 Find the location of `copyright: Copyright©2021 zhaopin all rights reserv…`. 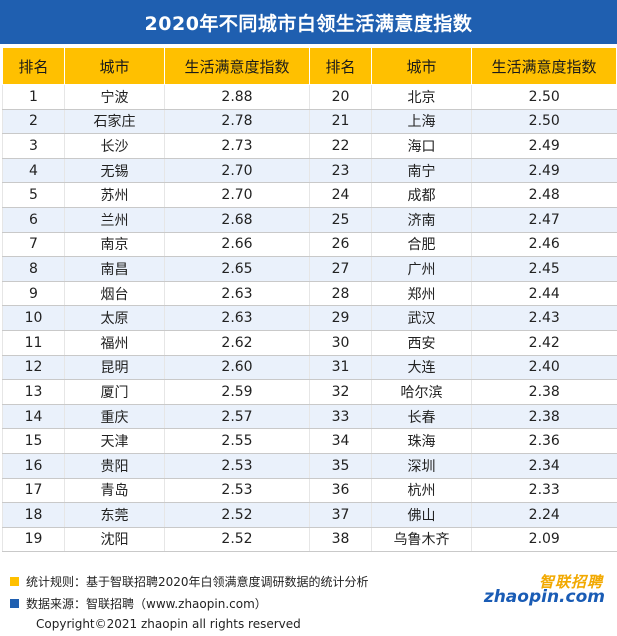

copyright: Copyright©2021 zhaopin all rights reserv… is located at coordinates (168, 624).